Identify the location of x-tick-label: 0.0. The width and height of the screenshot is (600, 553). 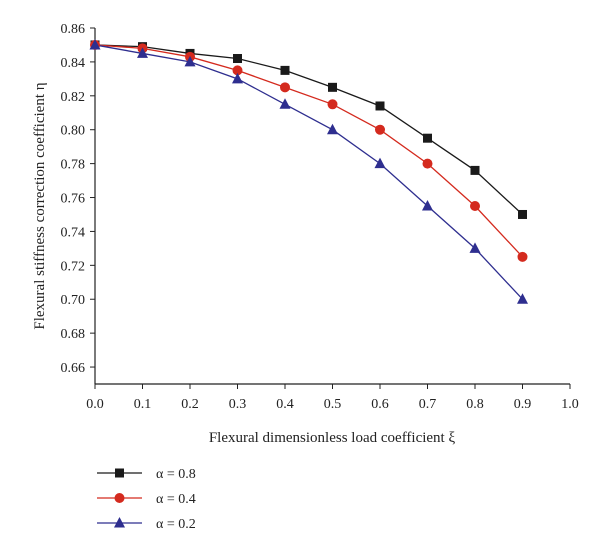
(95, 404).